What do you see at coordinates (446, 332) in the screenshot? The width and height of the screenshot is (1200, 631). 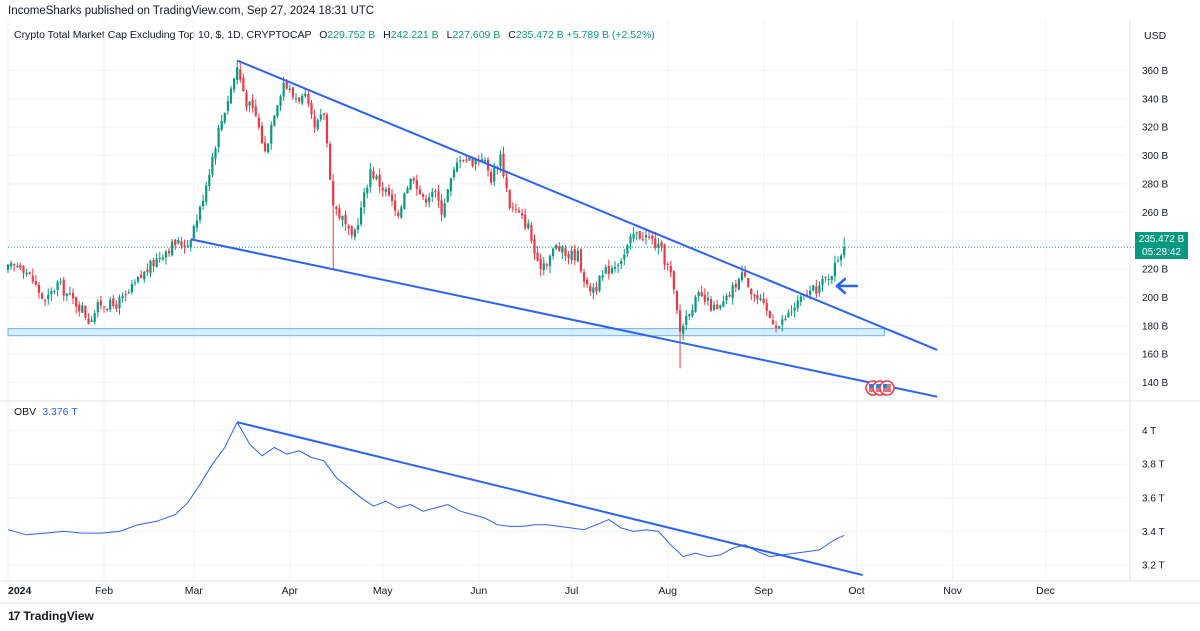 I see `support-zone` at bounding box center [446, 332].